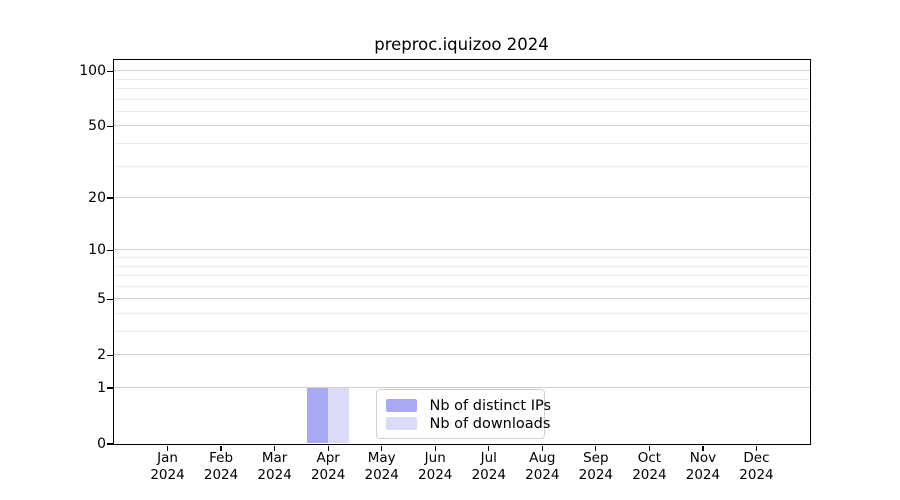 The height and width of the screenshot is (500, 900). I want to click on x-tick-label-jul: Jul 2024, so click(489, 466).